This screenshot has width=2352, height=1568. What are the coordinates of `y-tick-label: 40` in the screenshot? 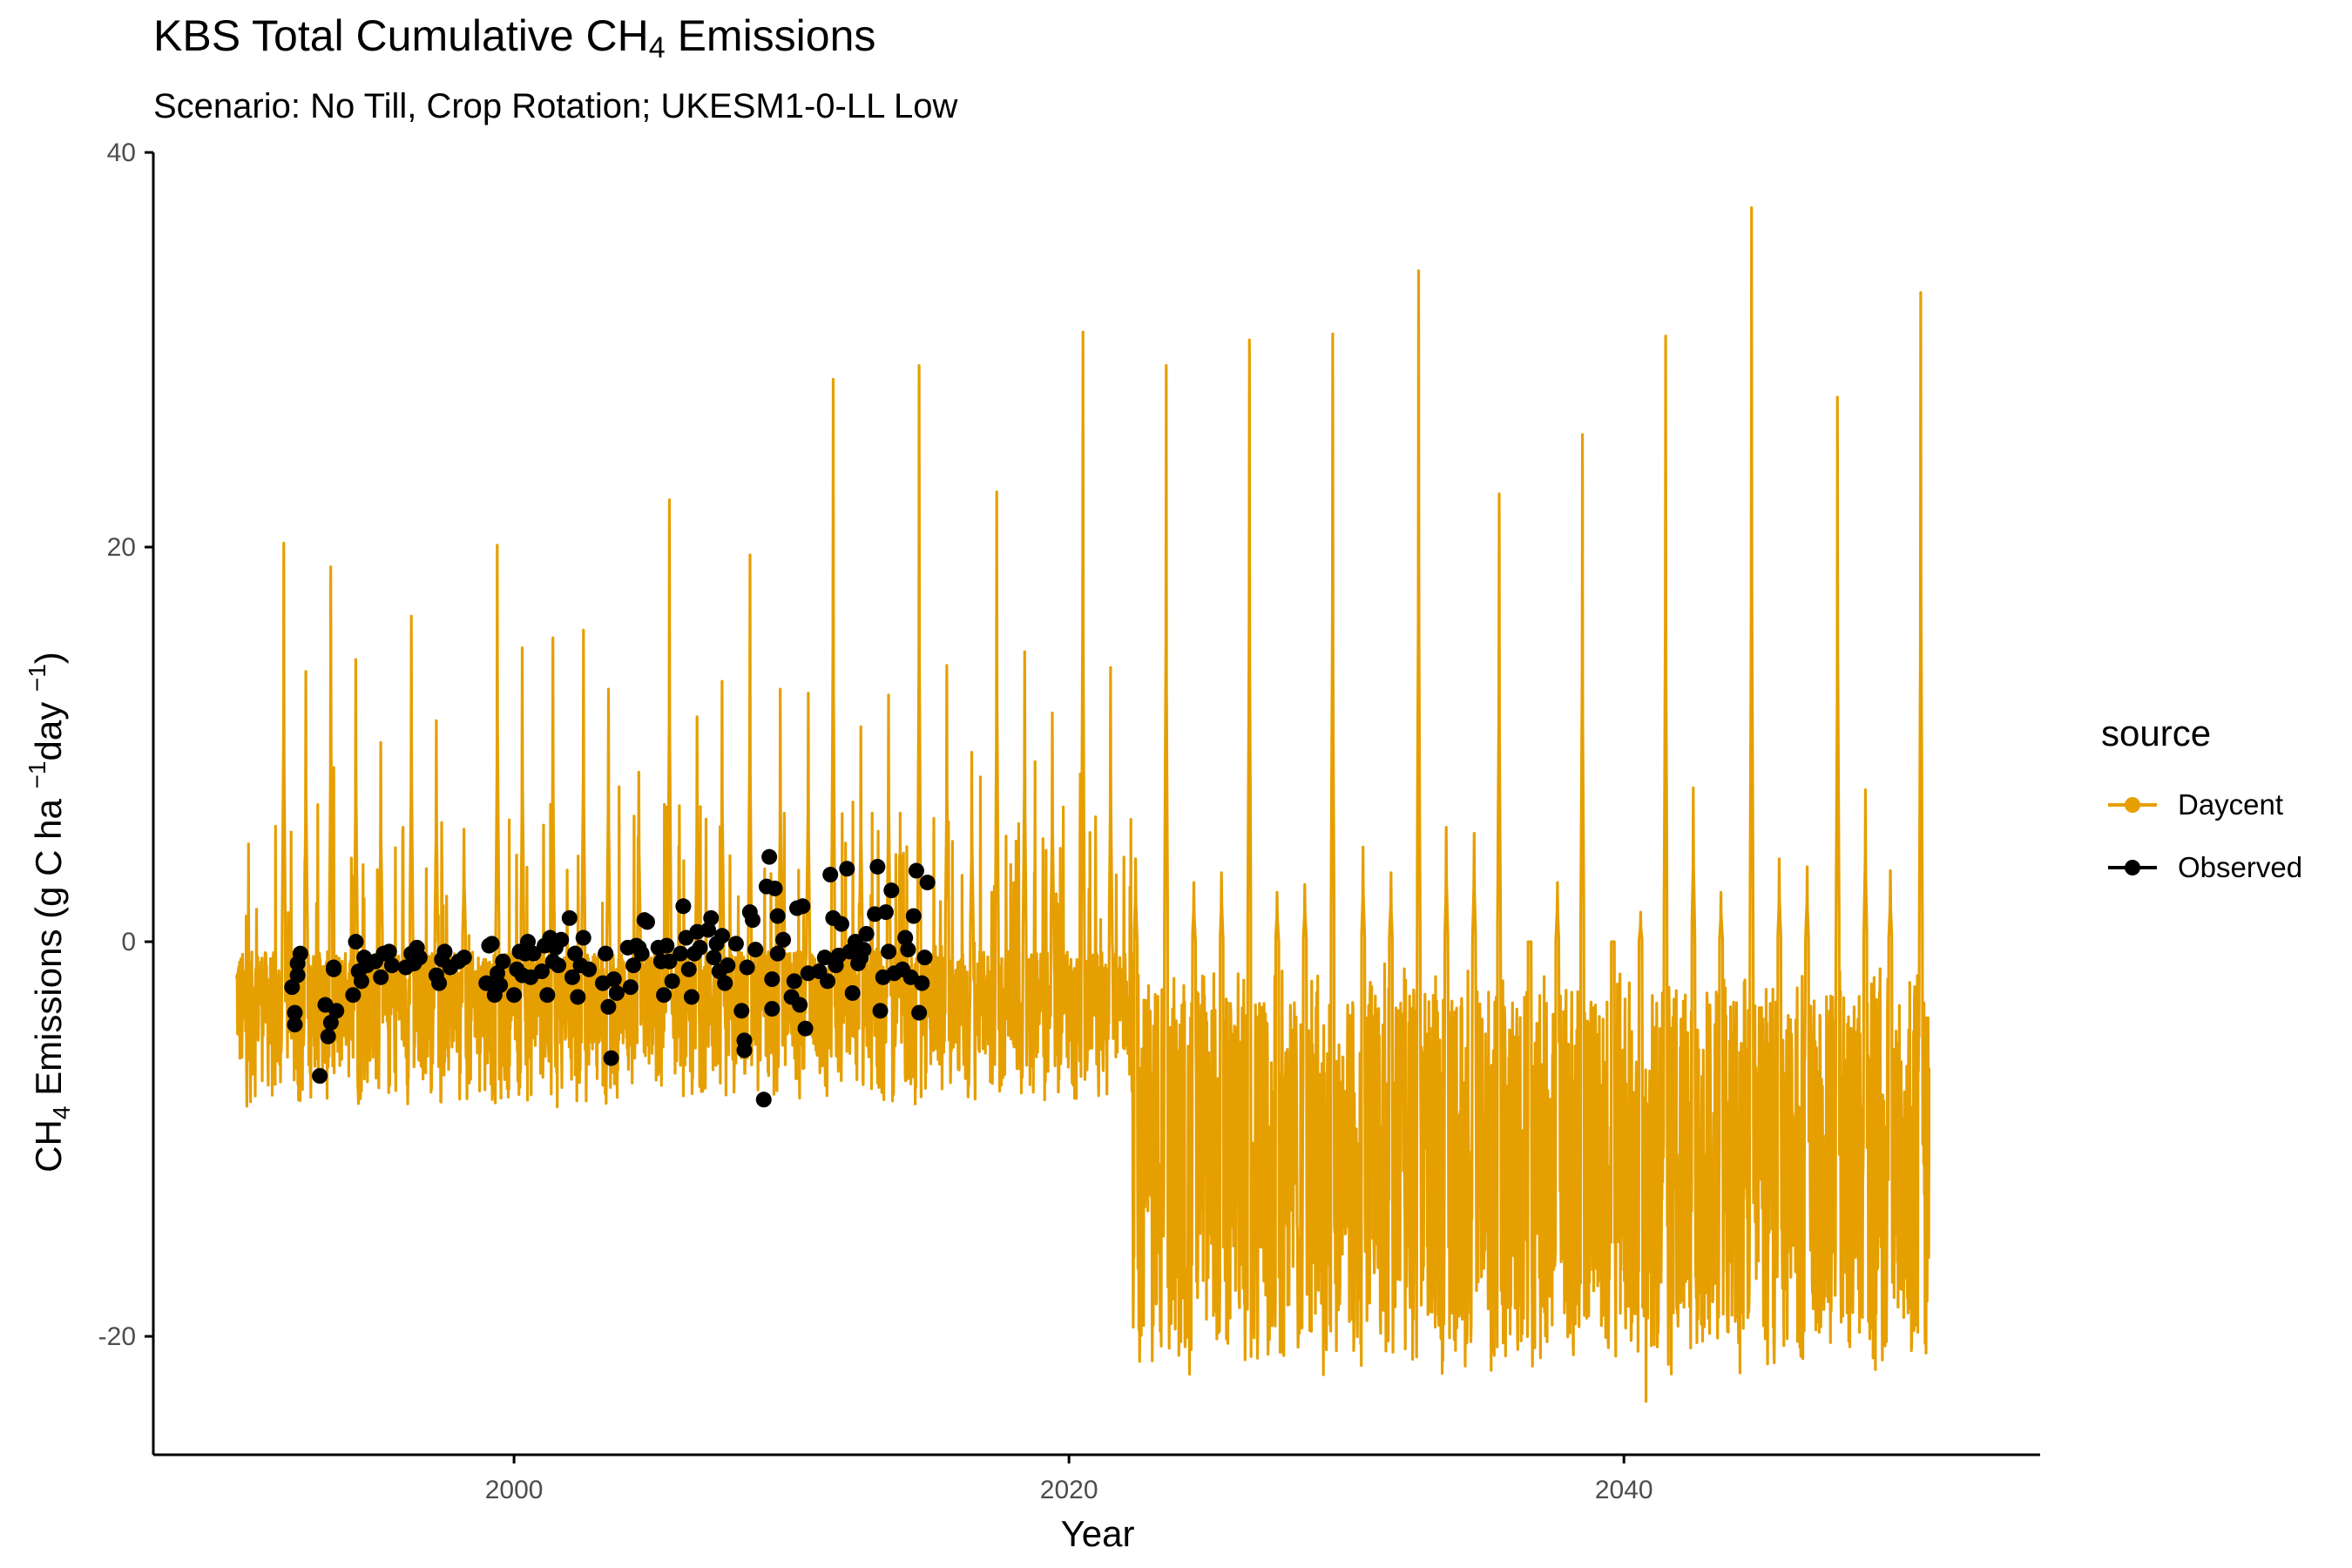 It's located at (121, 153).